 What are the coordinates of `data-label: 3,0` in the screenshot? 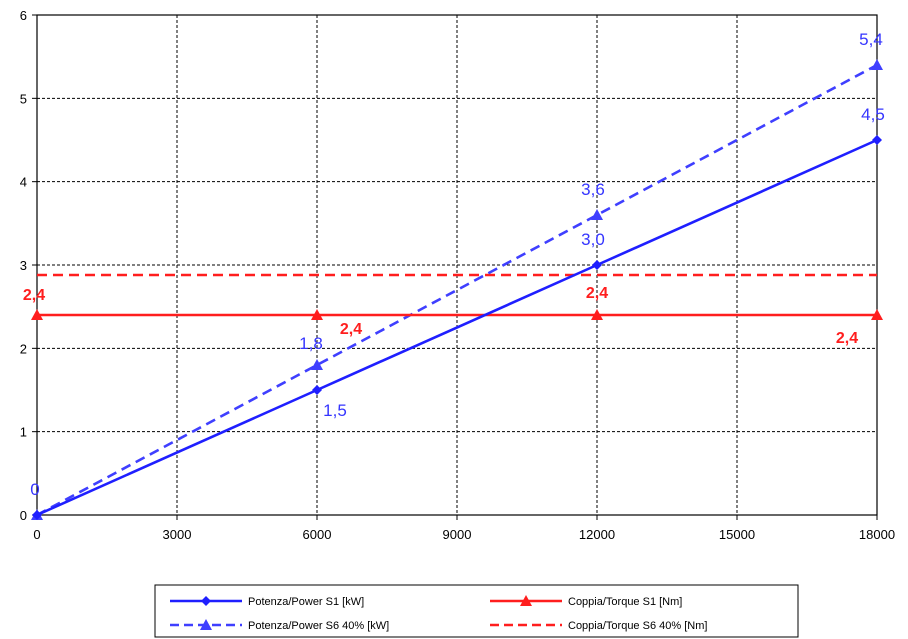 It's located at (593, 239).